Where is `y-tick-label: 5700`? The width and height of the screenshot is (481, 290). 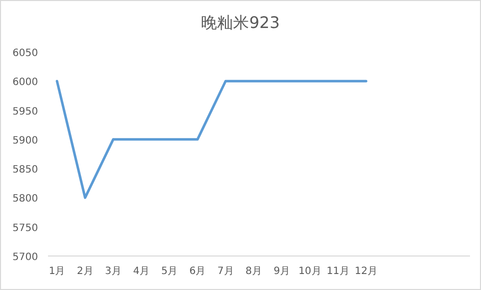 y-tick-label: 5700 is located at coordinates (25, 257).